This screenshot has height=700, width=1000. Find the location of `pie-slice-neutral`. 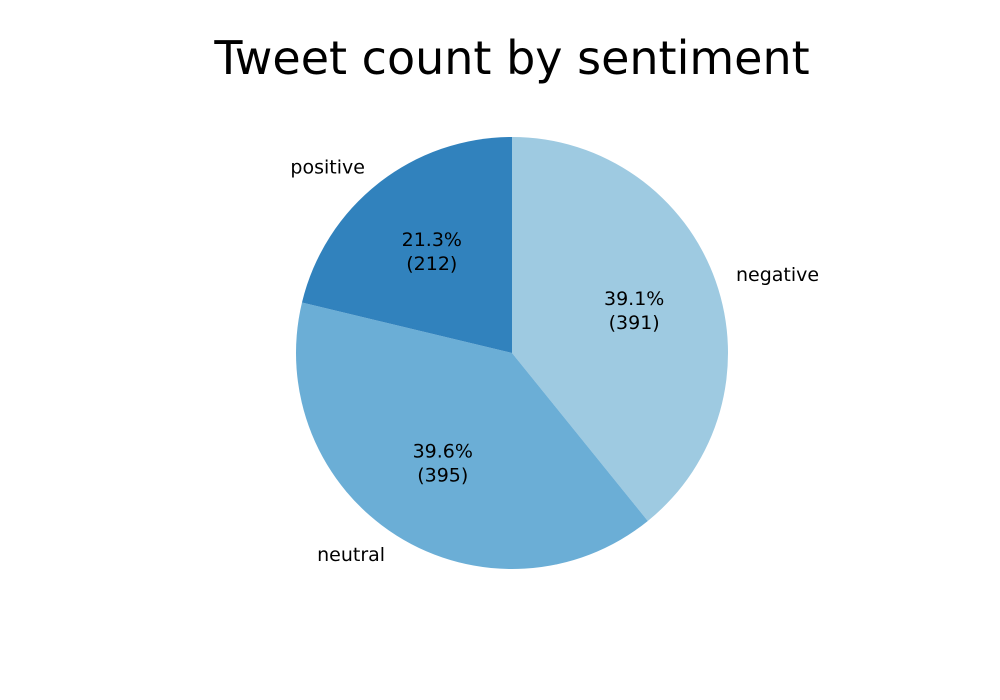

pie-slice-neutral is located at coordinates (472, 435).